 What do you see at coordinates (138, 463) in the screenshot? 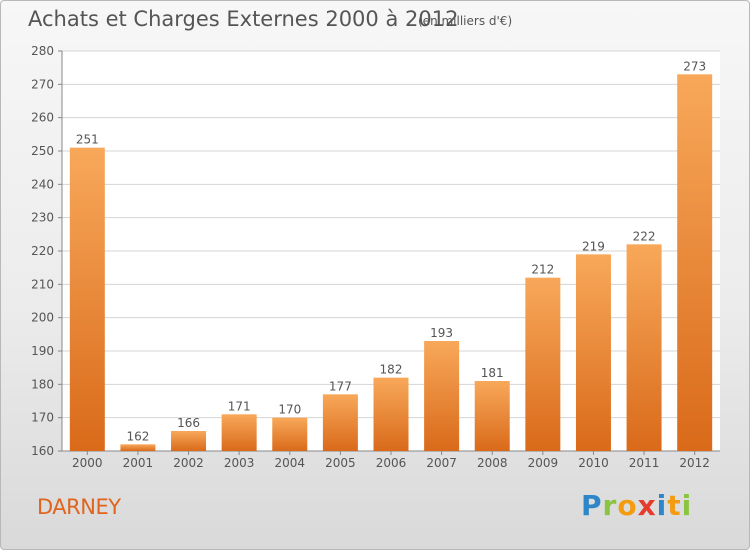
I see `x-tick-label: 2001` at bounding box center [138, 463].